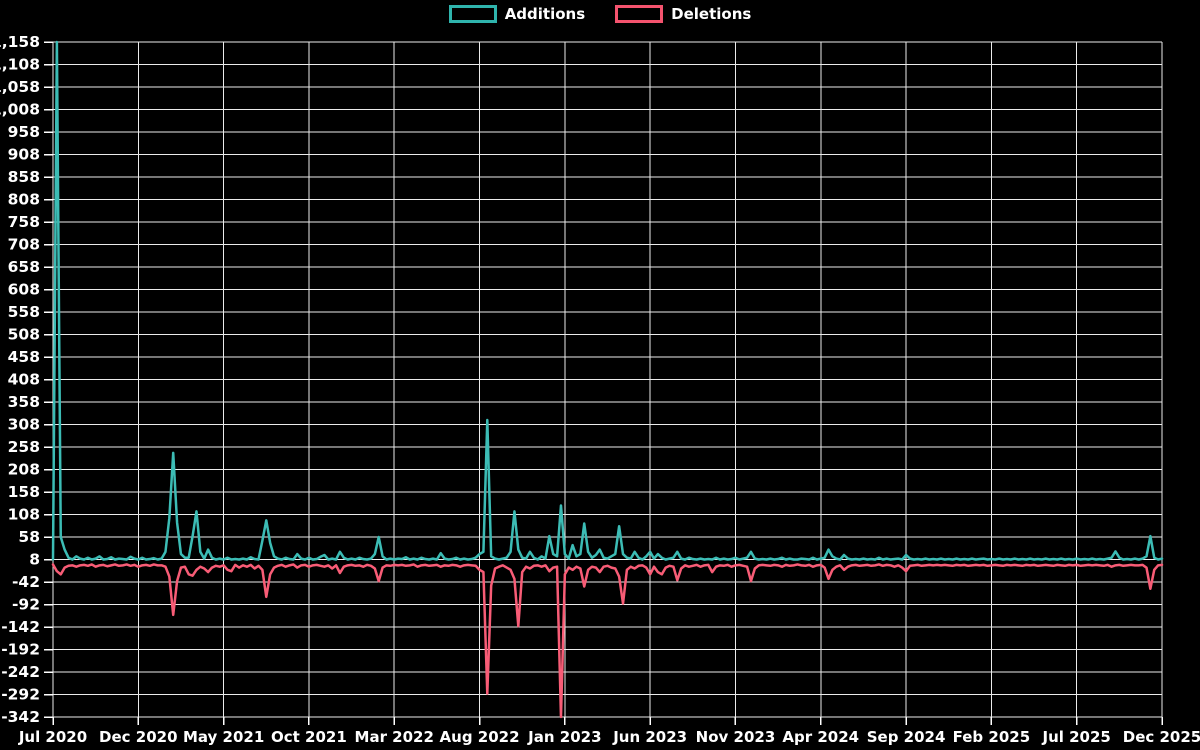 This screenshot has width=1200, height=750. What do you see at coordinates (26, 582) in the screenshot?
I see `y-tick-label: -42` at bounding box center [26, 582].